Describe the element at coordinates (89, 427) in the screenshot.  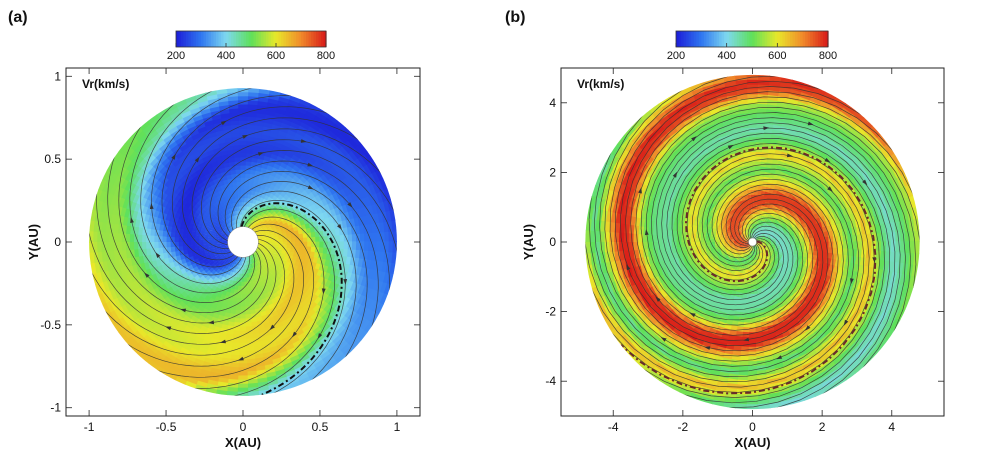
I see `x-tick-label: -1` at that location.